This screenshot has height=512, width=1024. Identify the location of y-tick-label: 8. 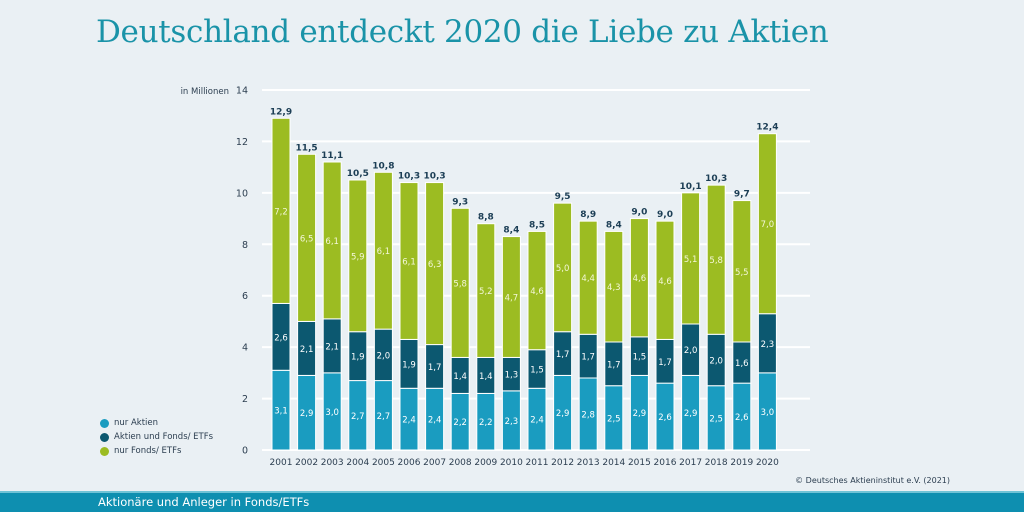
(245, 245).